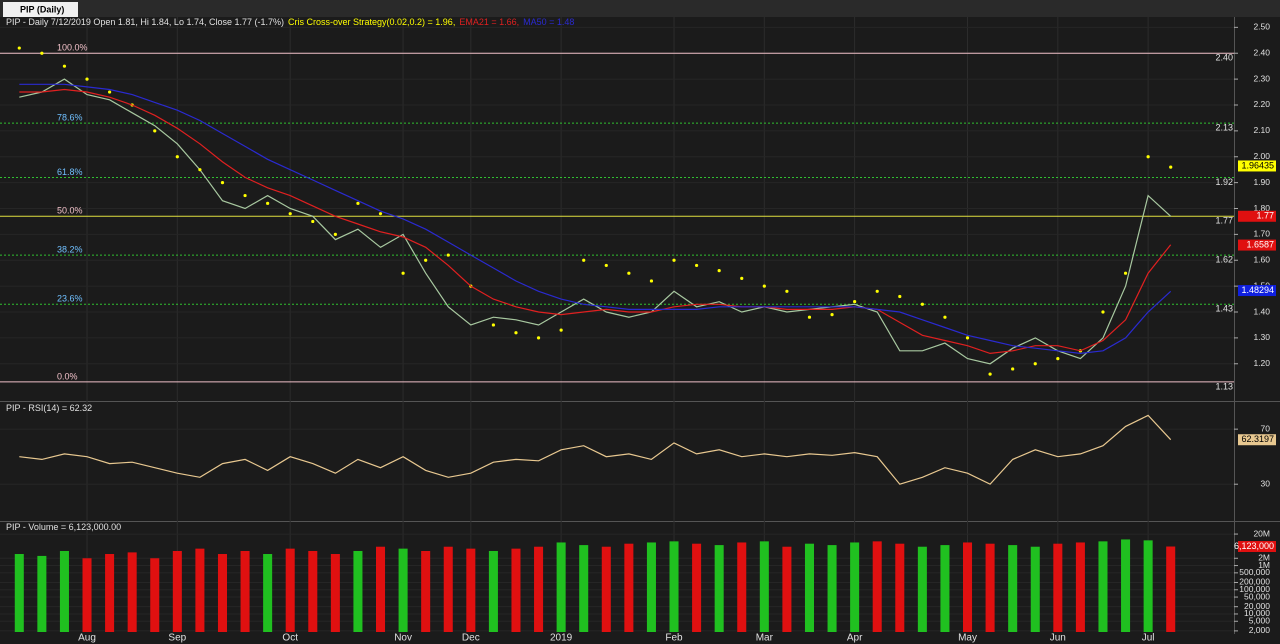 This screenshot has height=644, width=1280. I want to click on legend-entry: EMA21 = 1.66,, so click(489, 22).